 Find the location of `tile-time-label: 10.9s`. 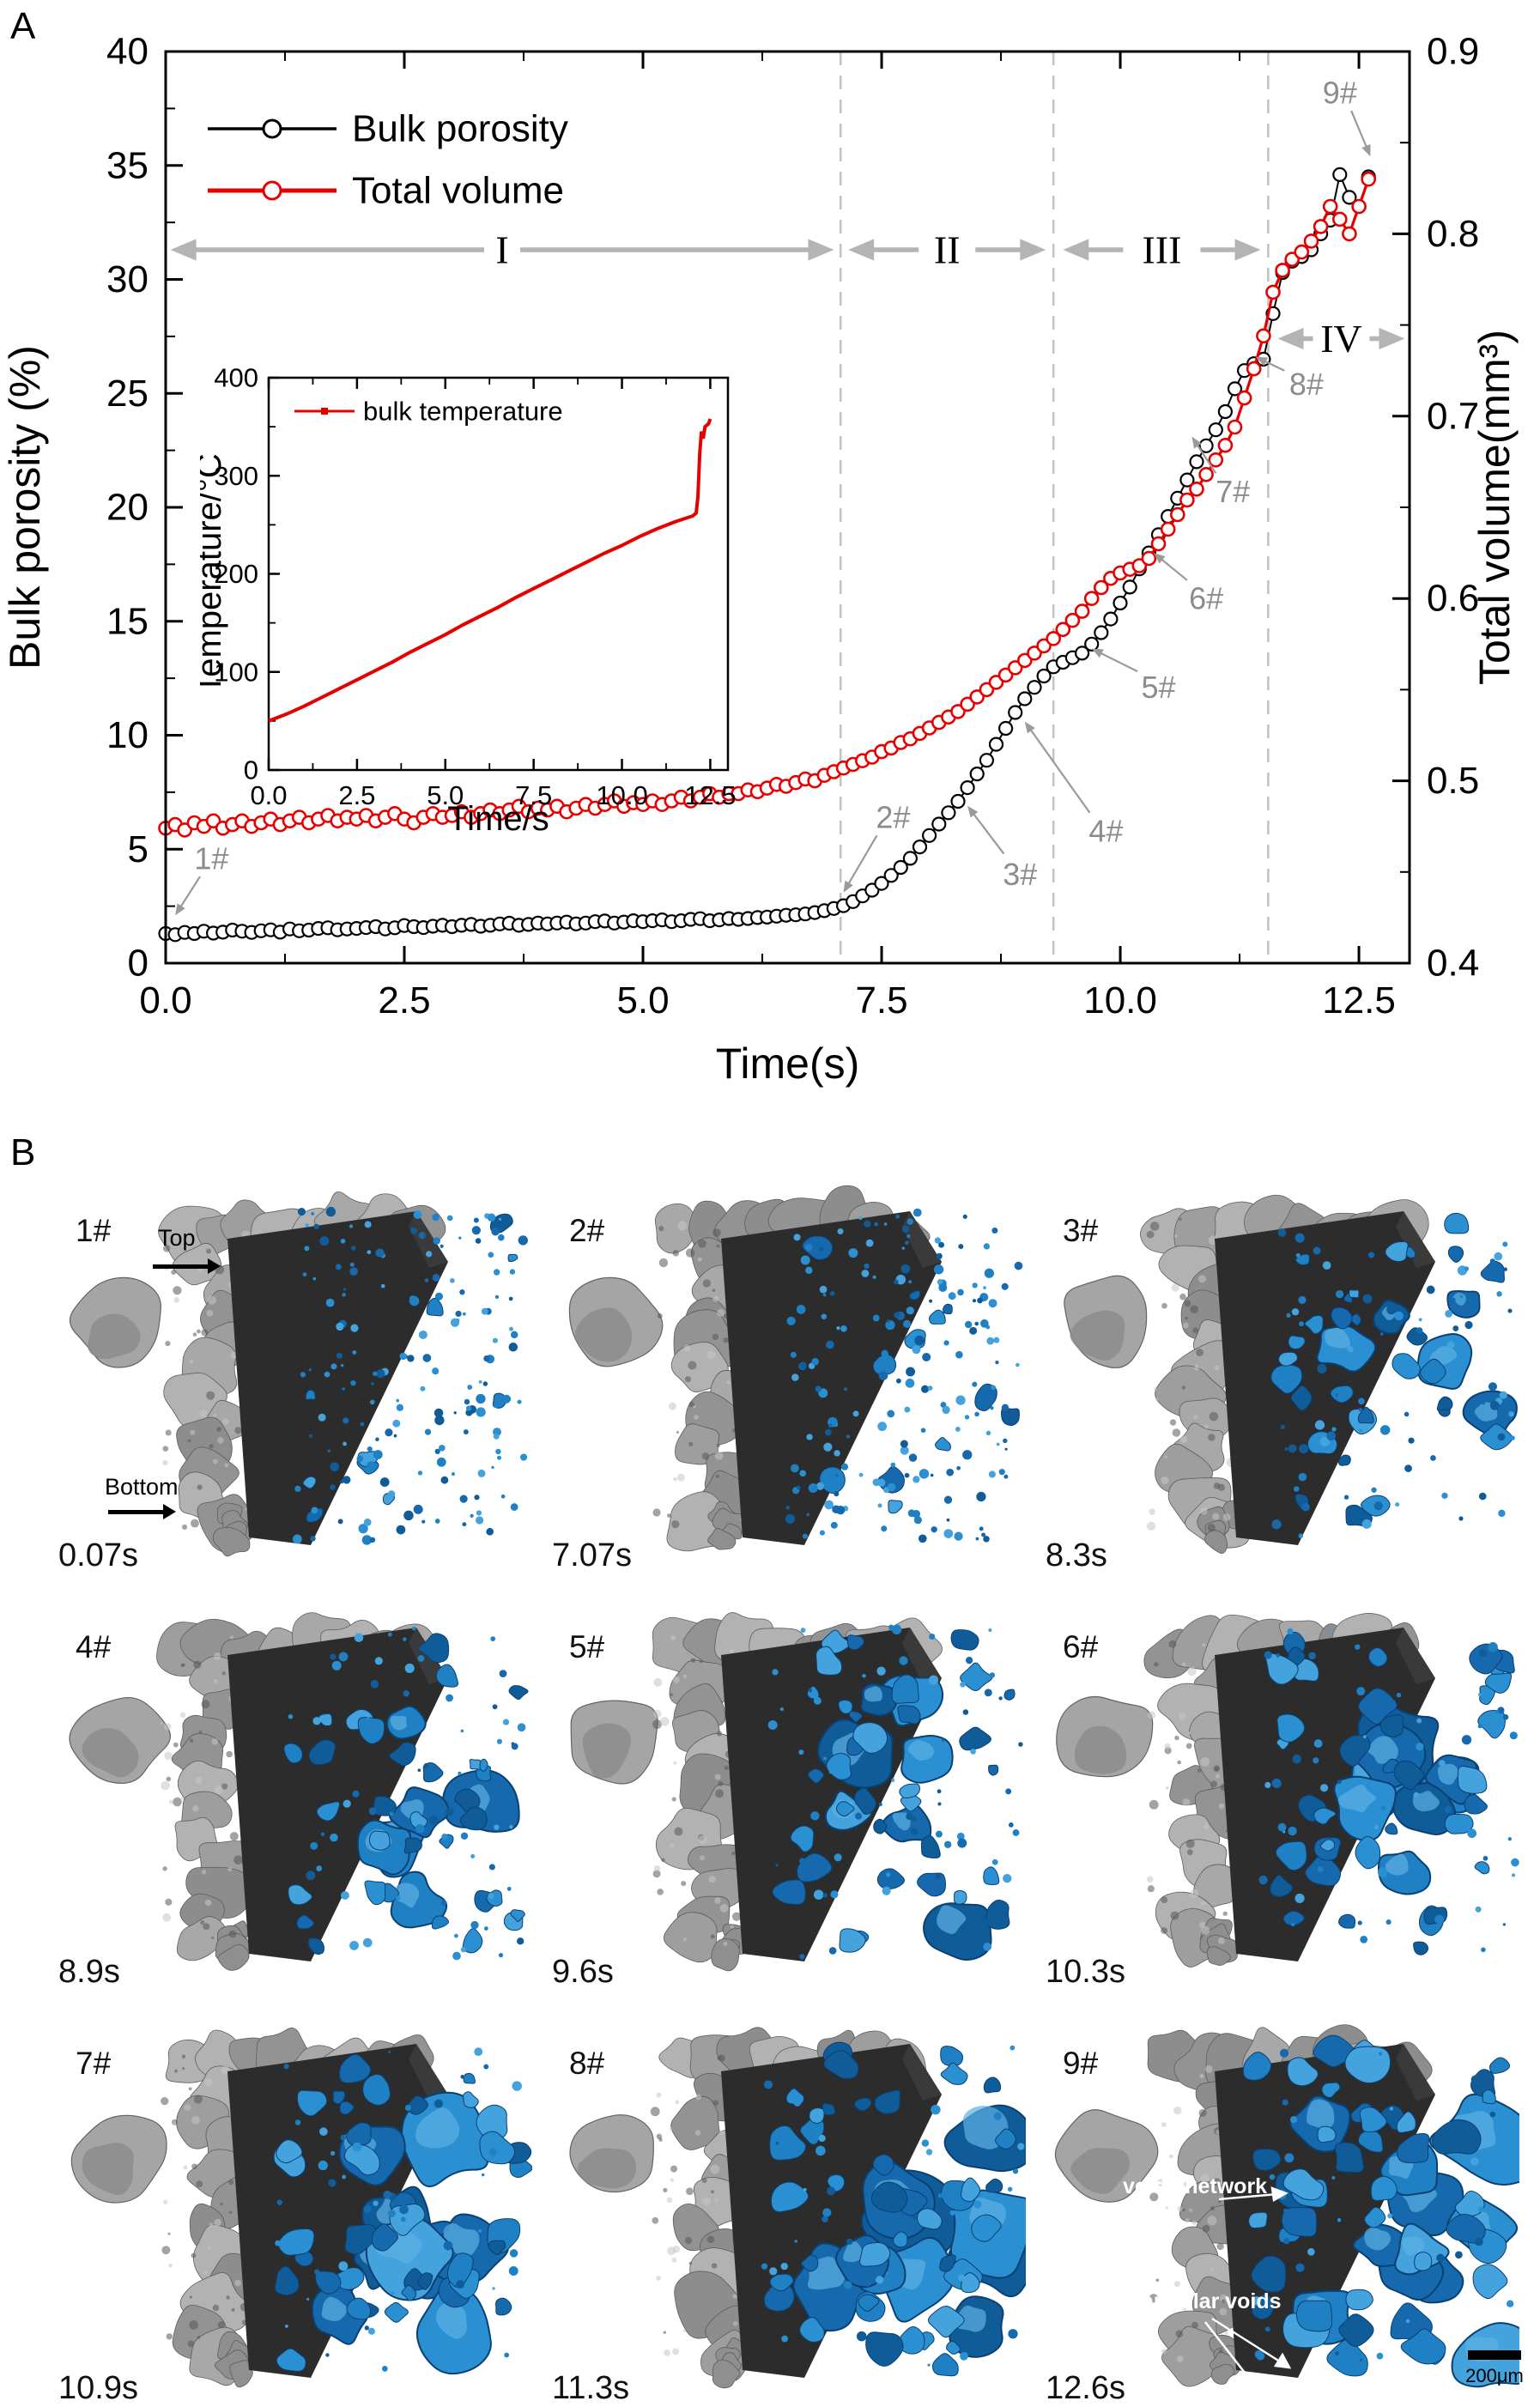

tile-time-label: 10.9s is located at coordinates (98, 2388).